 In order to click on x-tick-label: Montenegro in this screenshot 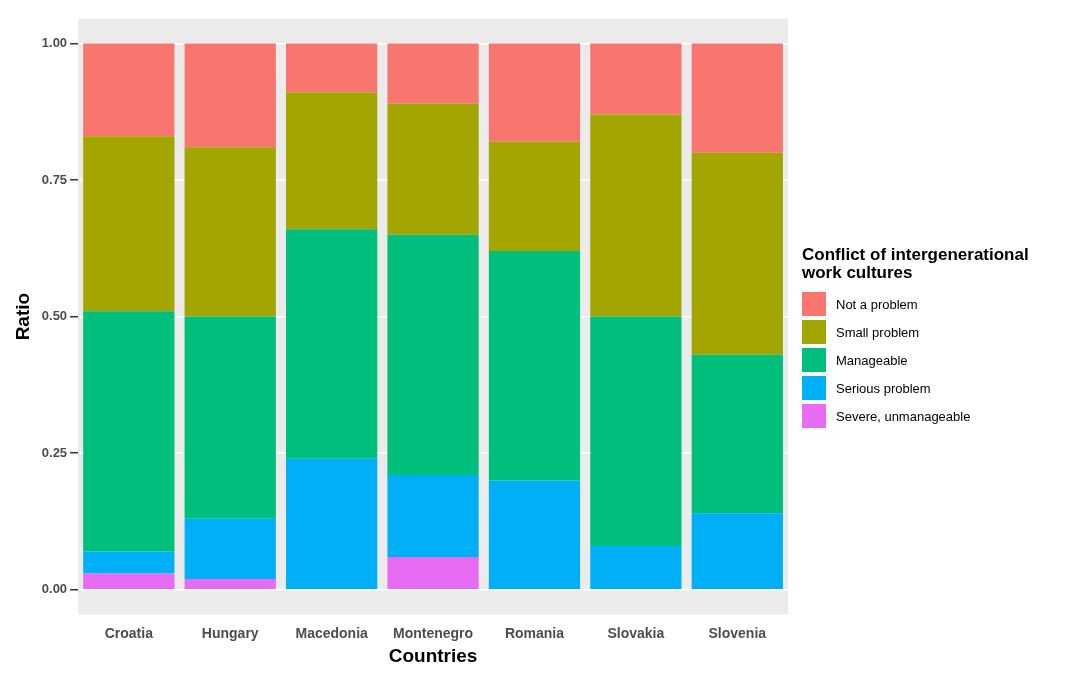, I will do `click(433, 632)`.